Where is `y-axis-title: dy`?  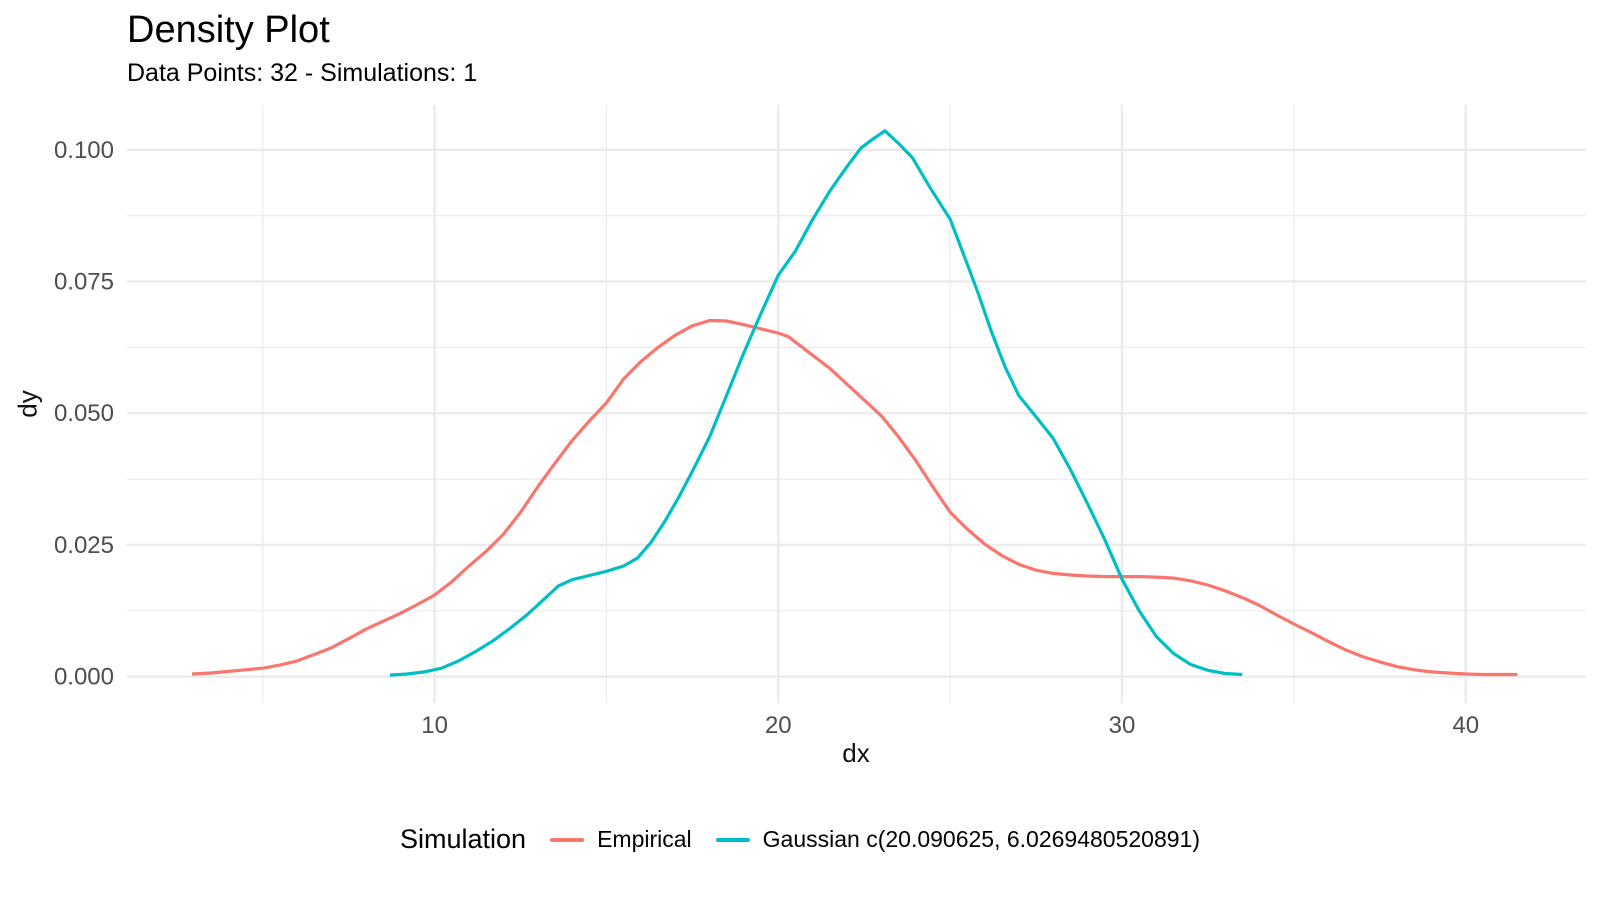 y-axis-title: dy is located at coordinates (27, 404).